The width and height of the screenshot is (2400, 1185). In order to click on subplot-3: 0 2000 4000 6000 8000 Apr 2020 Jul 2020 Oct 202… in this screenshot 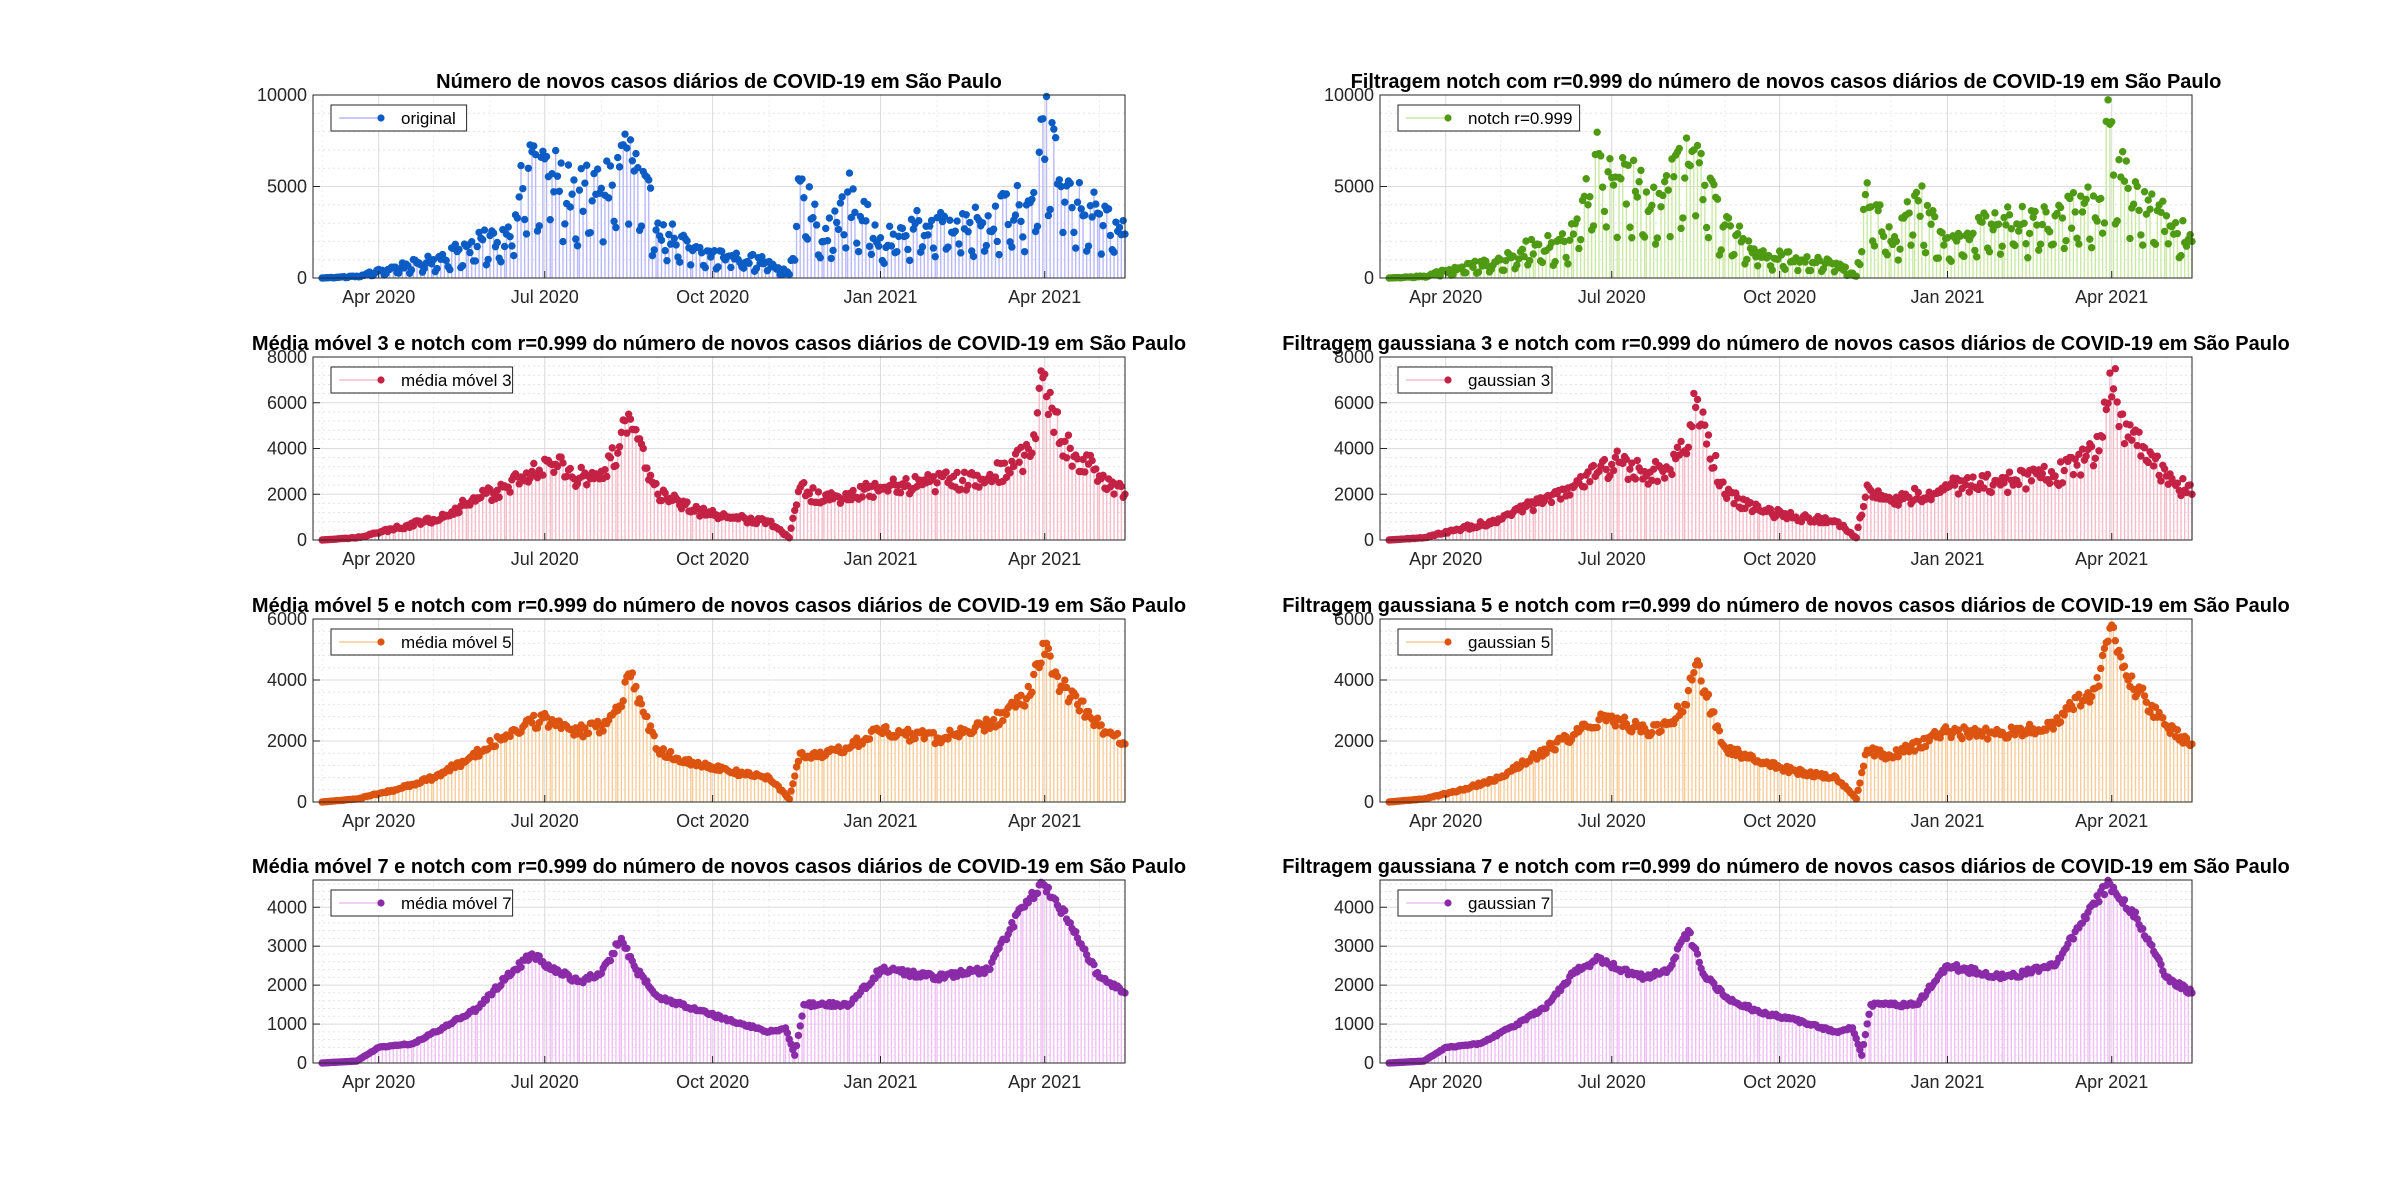, I will do `click(719, 451)`.